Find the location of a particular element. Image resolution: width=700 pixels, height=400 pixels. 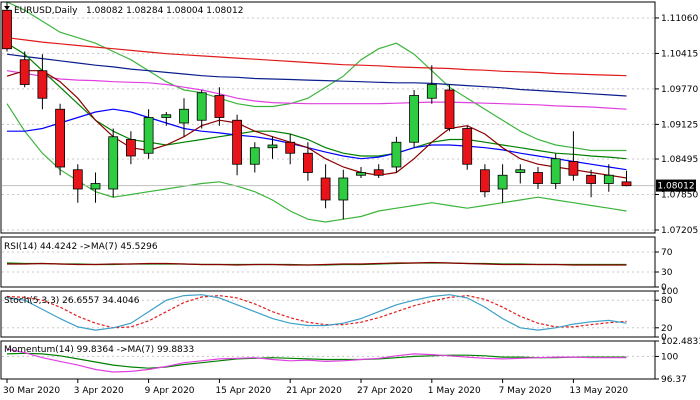

x-tick-label: 21 Apr 2020 is located at coordinates (314, 391).